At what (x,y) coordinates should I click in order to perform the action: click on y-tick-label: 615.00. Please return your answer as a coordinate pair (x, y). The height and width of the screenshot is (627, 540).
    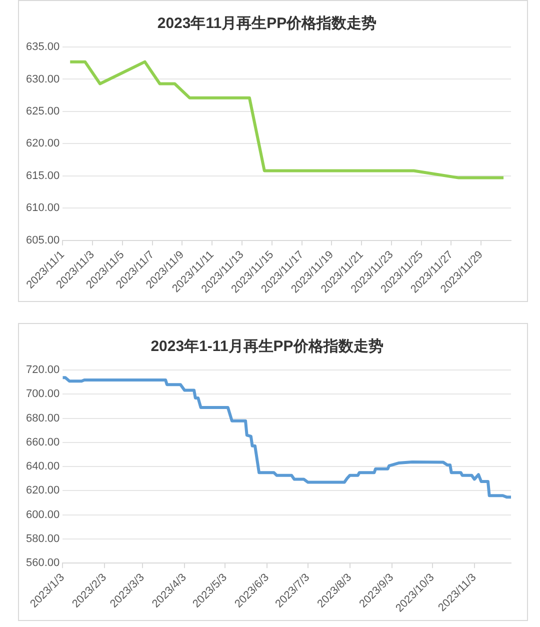
    Looking at the image, I should click on (43, 176).